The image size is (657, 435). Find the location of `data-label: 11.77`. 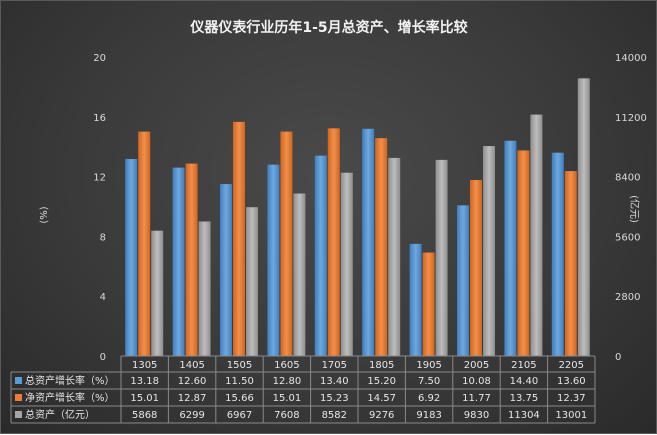

data-label: 11.77 is located at coordinates (476, 398).